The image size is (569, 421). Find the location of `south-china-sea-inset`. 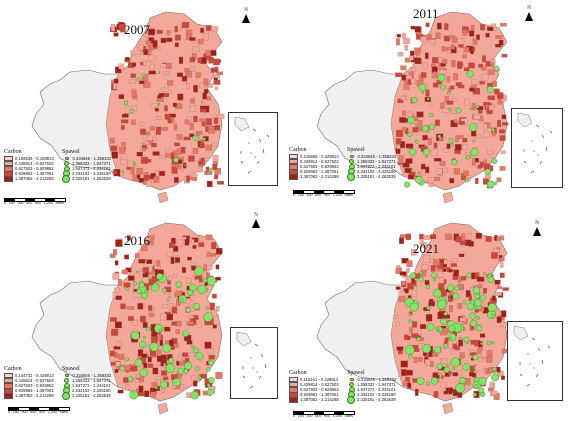

south-china-sea-inset is located at coordinates (254, 363).